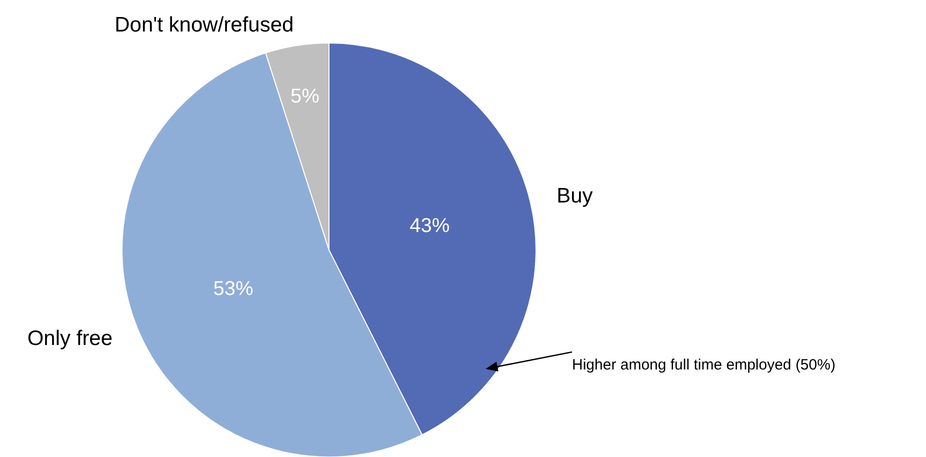 This screenshot has height=457, width=926. Describe the element at coordinates (233, 289) in the screenshot. I see `data-label: 53%` at that location.